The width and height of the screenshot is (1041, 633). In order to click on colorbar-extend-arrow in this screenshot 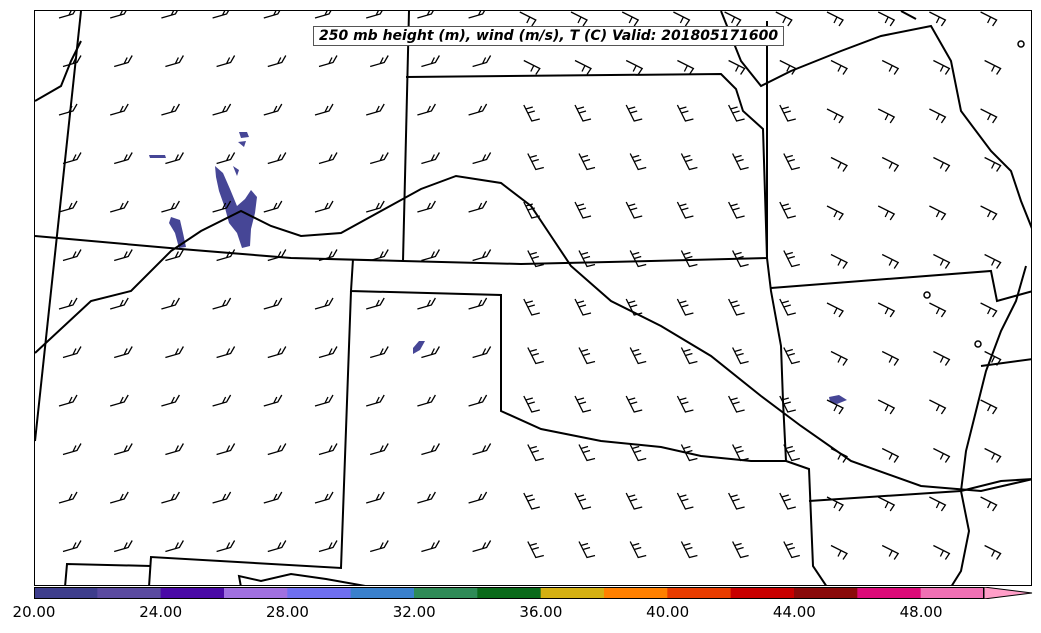, I will do `click(1008, 593)`.